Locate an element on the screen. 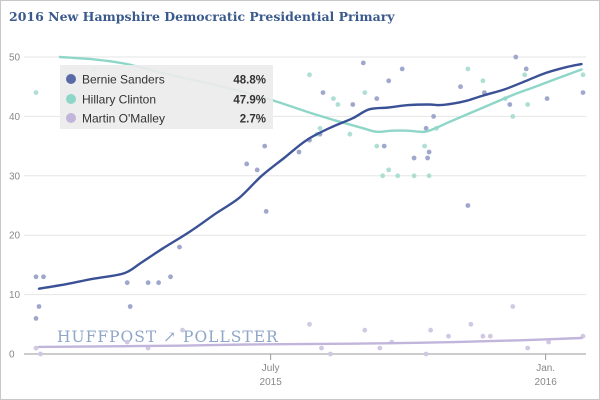  legend-swatch-clinton is located at coordinates (71, 99).